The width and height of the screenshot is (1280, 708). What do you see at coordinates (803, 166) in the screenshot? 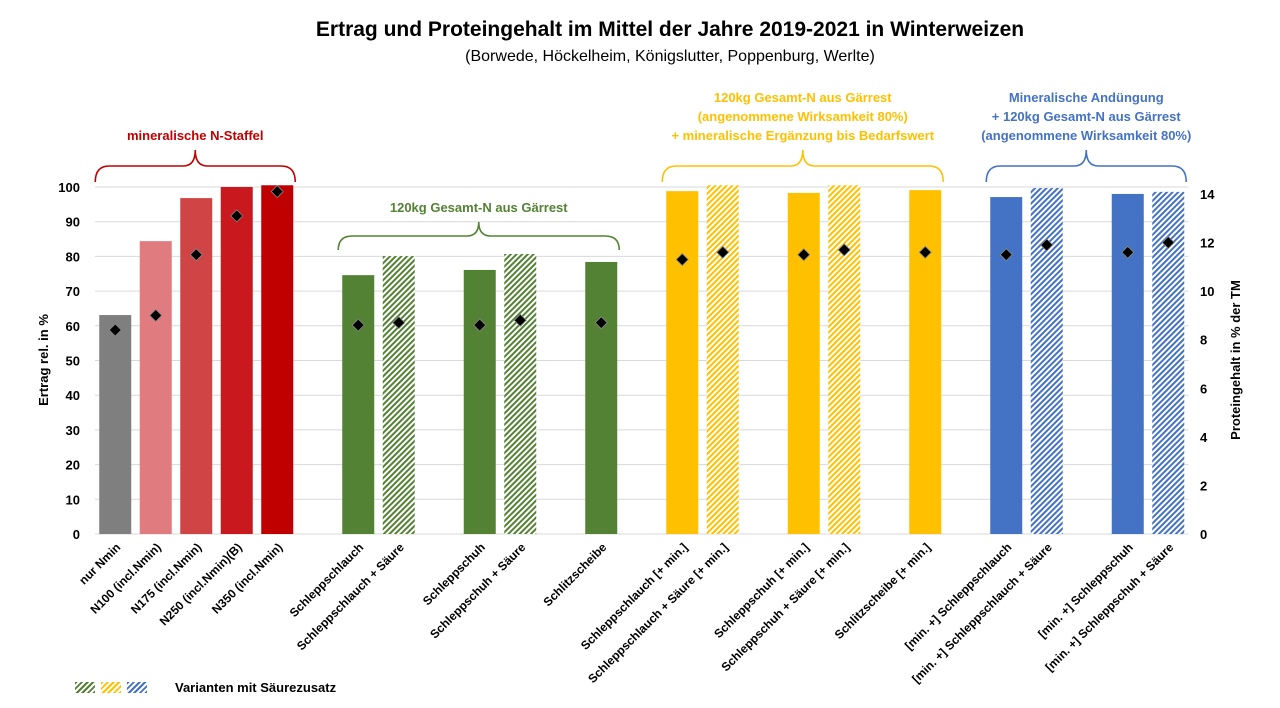
I see `bracket-gaerrest-min` at bounding box center [803, 166].